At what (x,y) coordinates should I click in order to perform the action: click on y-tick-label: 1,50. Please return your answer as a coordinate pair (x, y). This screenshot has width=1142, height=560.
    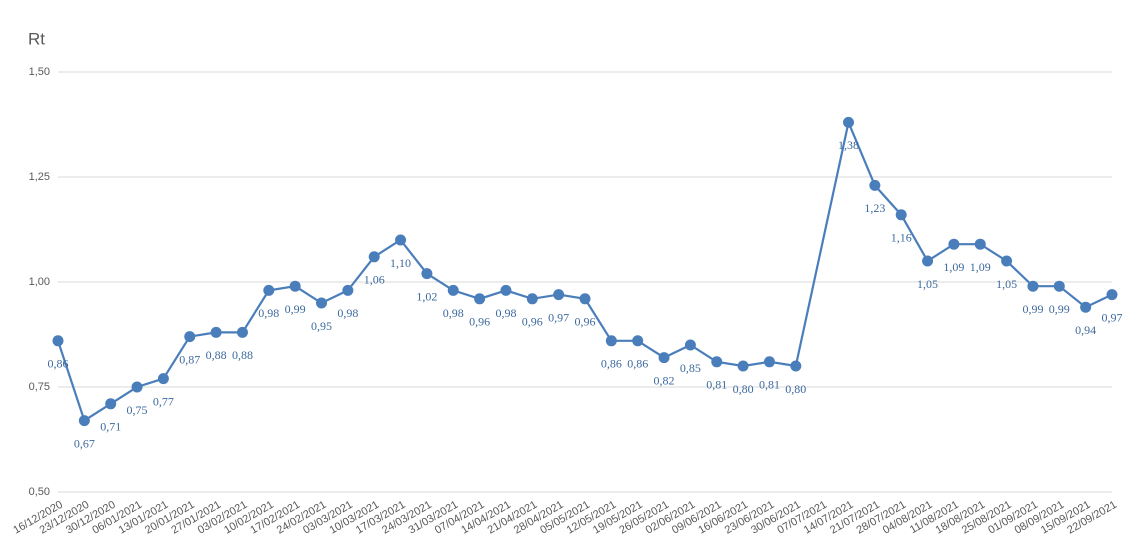
    Looking at the image, I should click on (39, 72).